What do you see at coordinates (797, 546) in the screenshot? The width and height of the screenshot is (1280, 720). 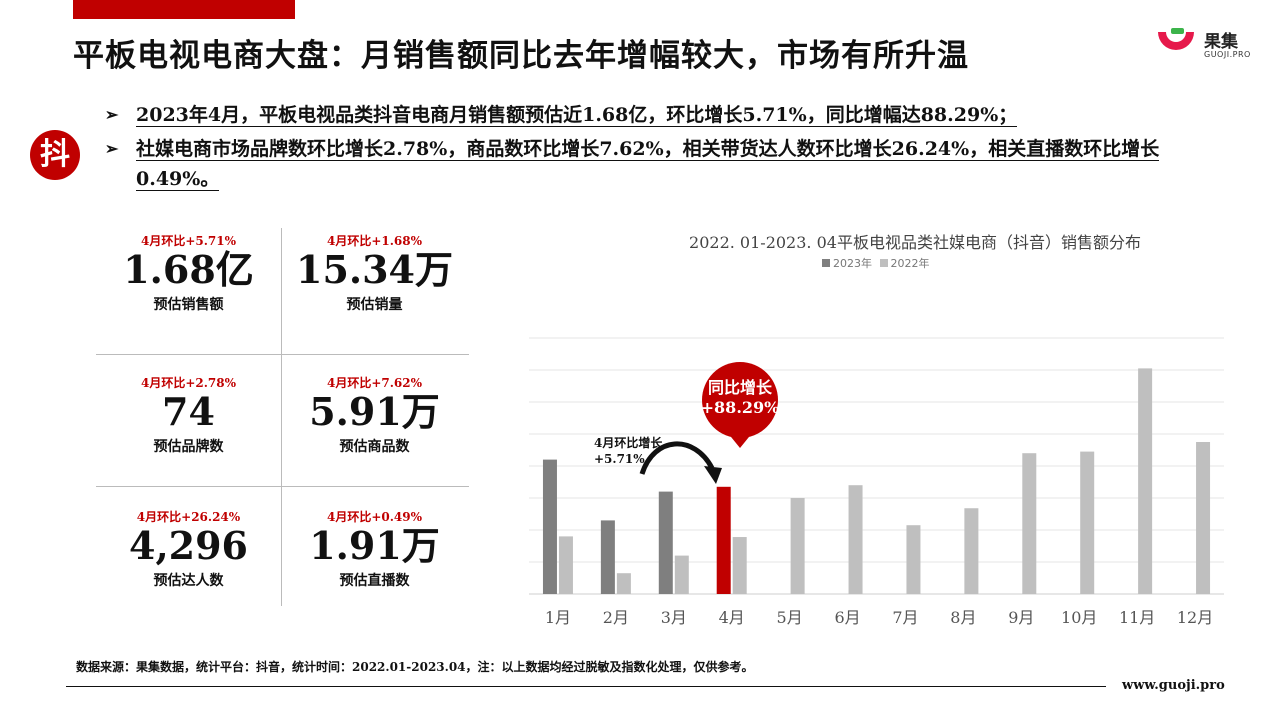 I see `bar-2022年-5月` at bounding box center [797, 546].